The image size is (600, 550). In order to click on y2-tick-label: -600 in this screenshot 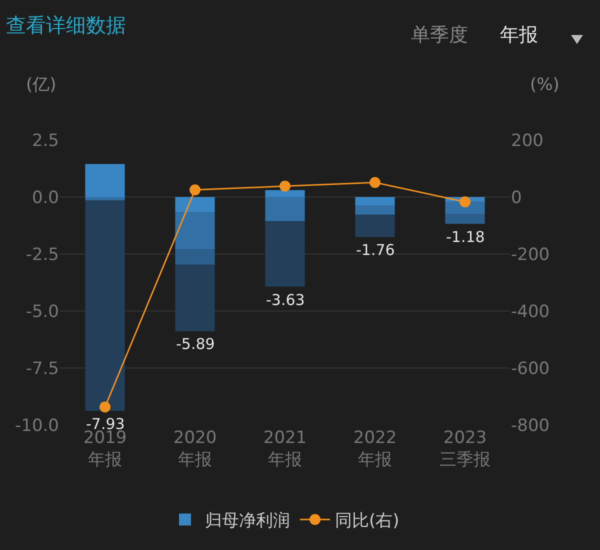, I will do `click(530, 368)`.